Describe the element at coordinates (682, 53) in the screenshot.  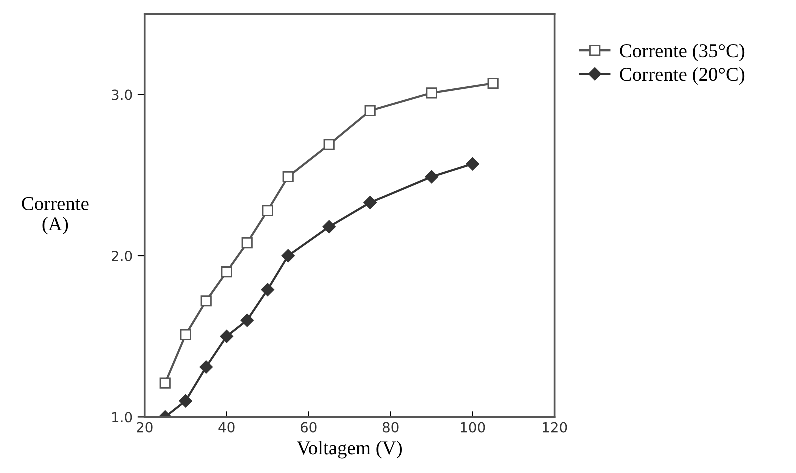
I see `legend-label: Corrente (35°C)` at that location.